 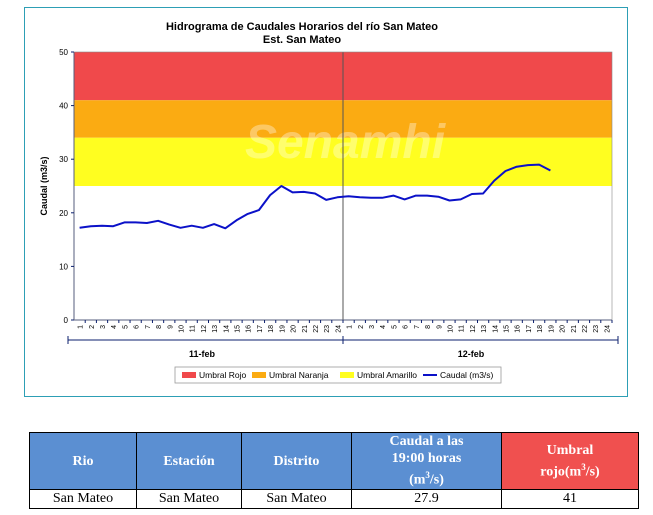 I want to click on header-caudal: Caudal a las 19:00 horas (m3/s), so click(x=426, y=461).